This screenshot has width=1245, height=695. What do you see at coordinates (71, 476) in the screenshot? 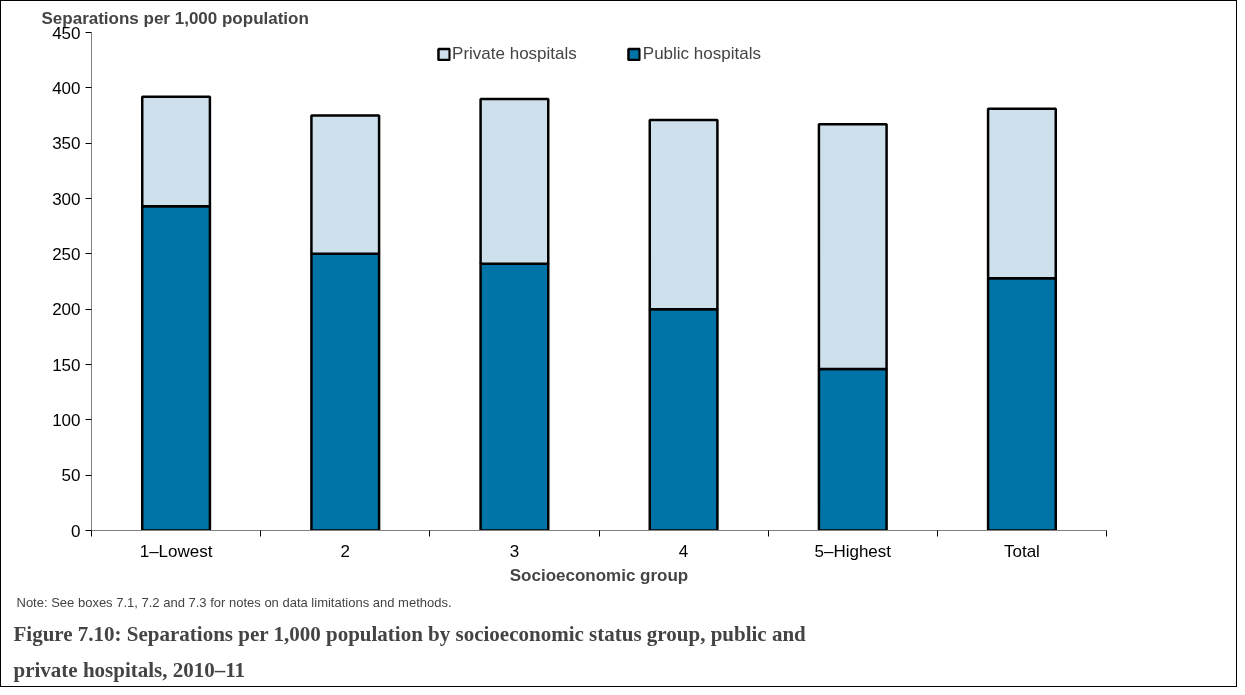
I see `y-tick-label: 50` at bounding box center [71, 476].